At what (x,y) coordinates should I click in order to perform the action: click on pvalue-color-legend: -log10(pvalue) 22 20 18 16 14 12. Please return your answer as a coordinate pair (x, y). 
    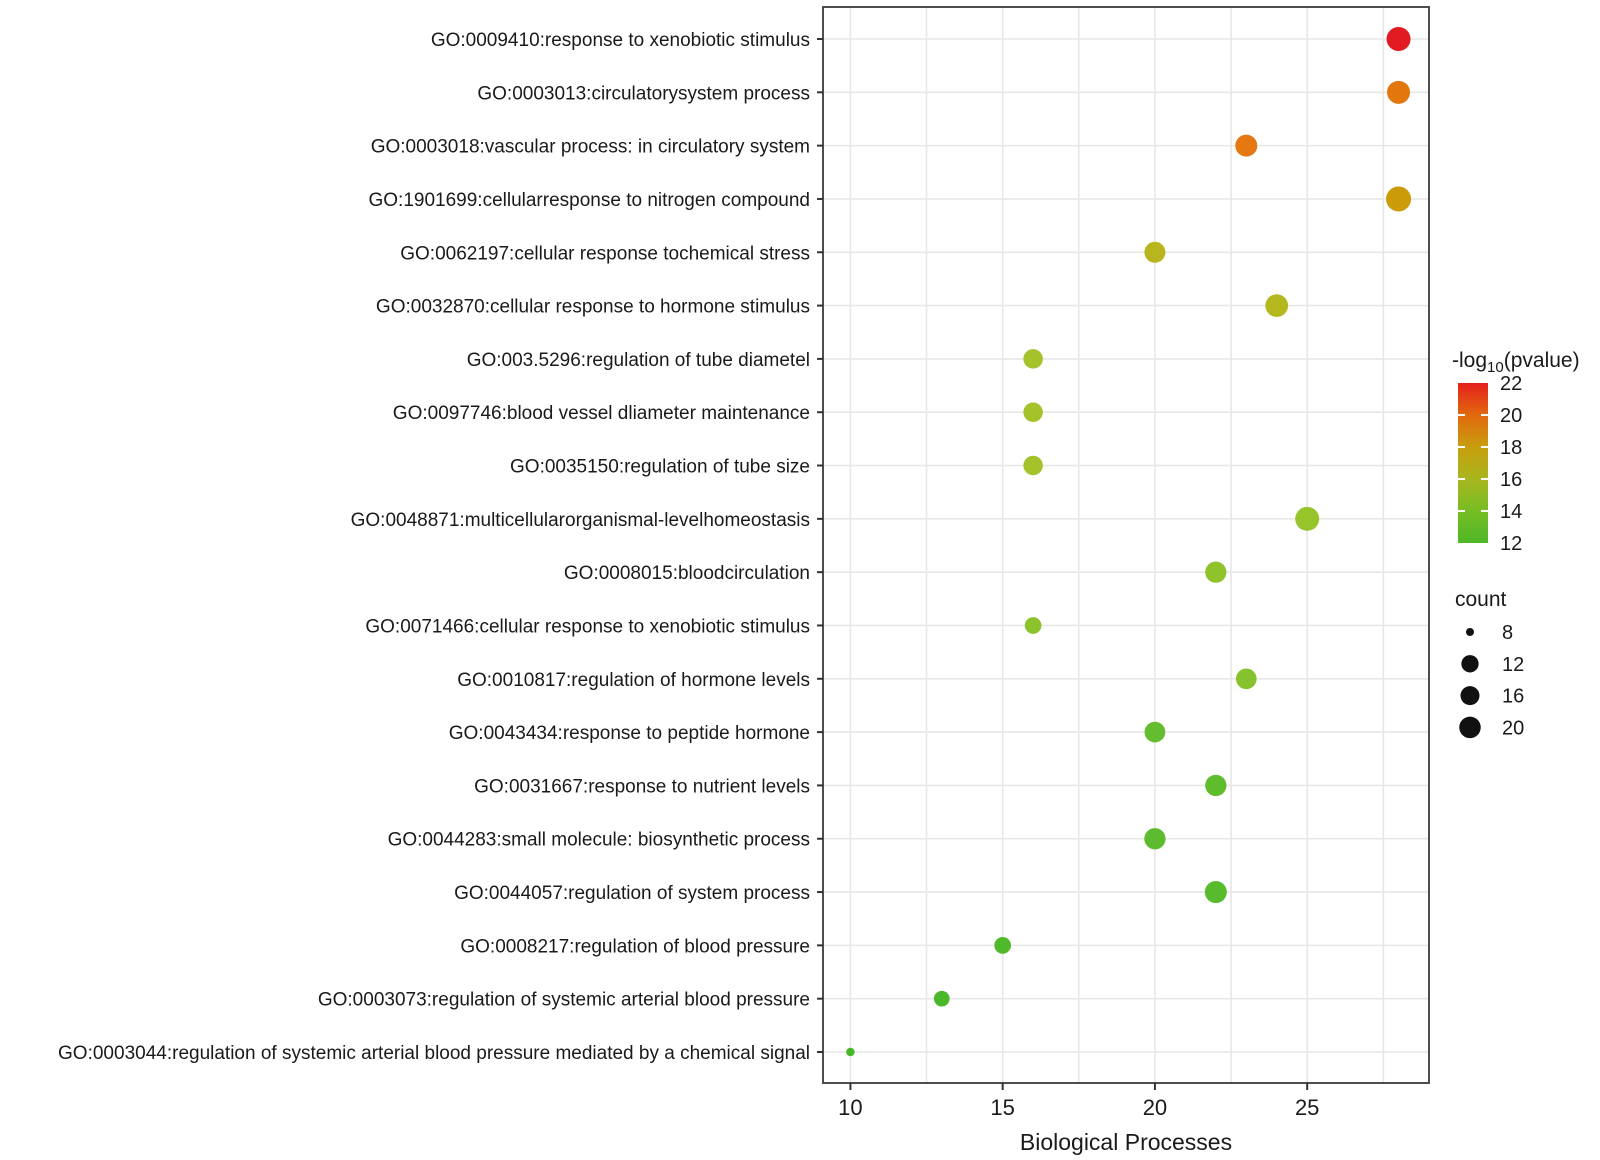
    Looking at the image, I should click on (1516, 452).